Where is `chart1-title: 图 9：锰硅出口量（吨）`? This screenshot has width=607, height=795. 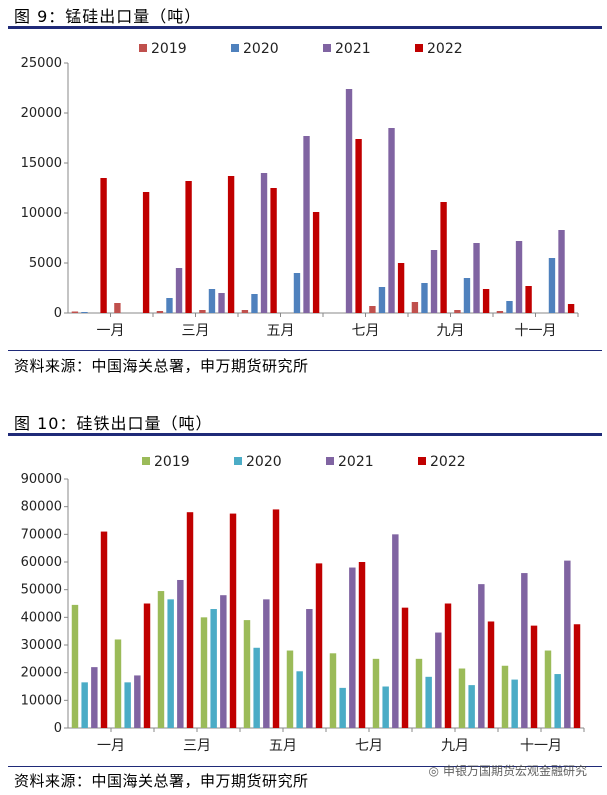
chart1-title: 图 9：锰硅出口量（吨） is located at coordinates (108, 16).